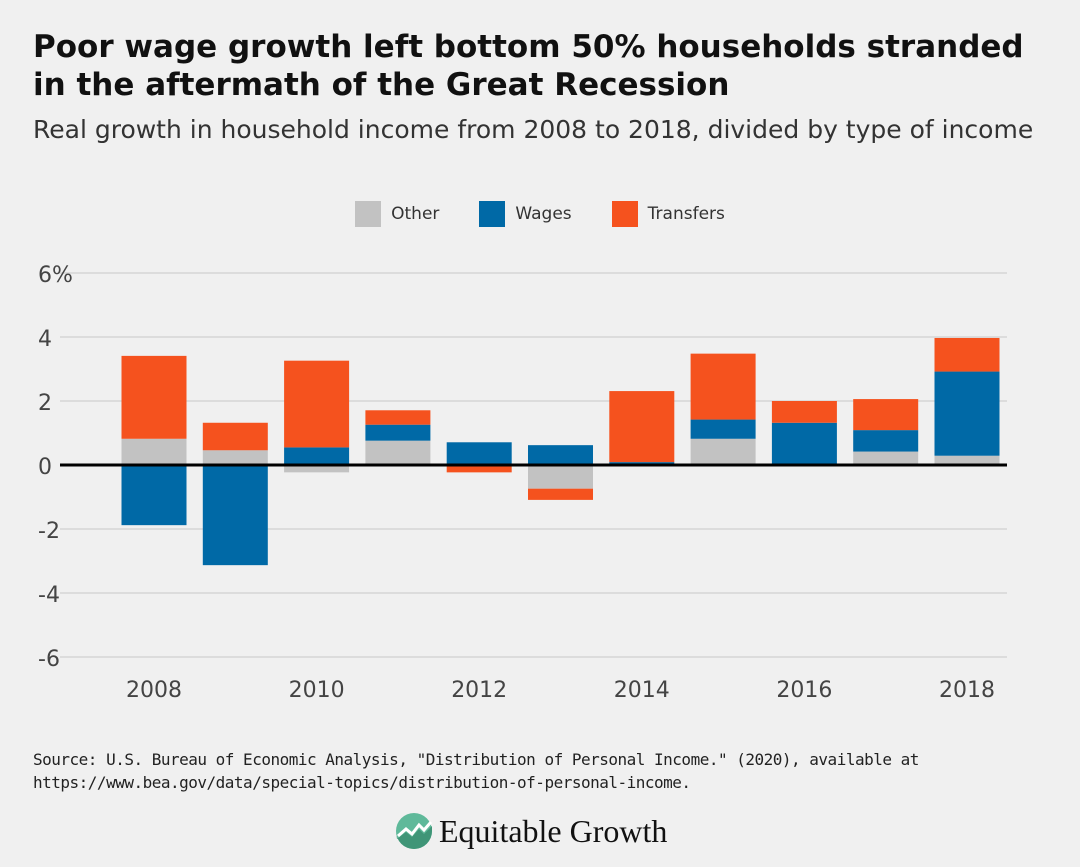 This screenshot has height=867, width=1080. I want to click on bar-segment-transfers-2008, so click(154, 397).